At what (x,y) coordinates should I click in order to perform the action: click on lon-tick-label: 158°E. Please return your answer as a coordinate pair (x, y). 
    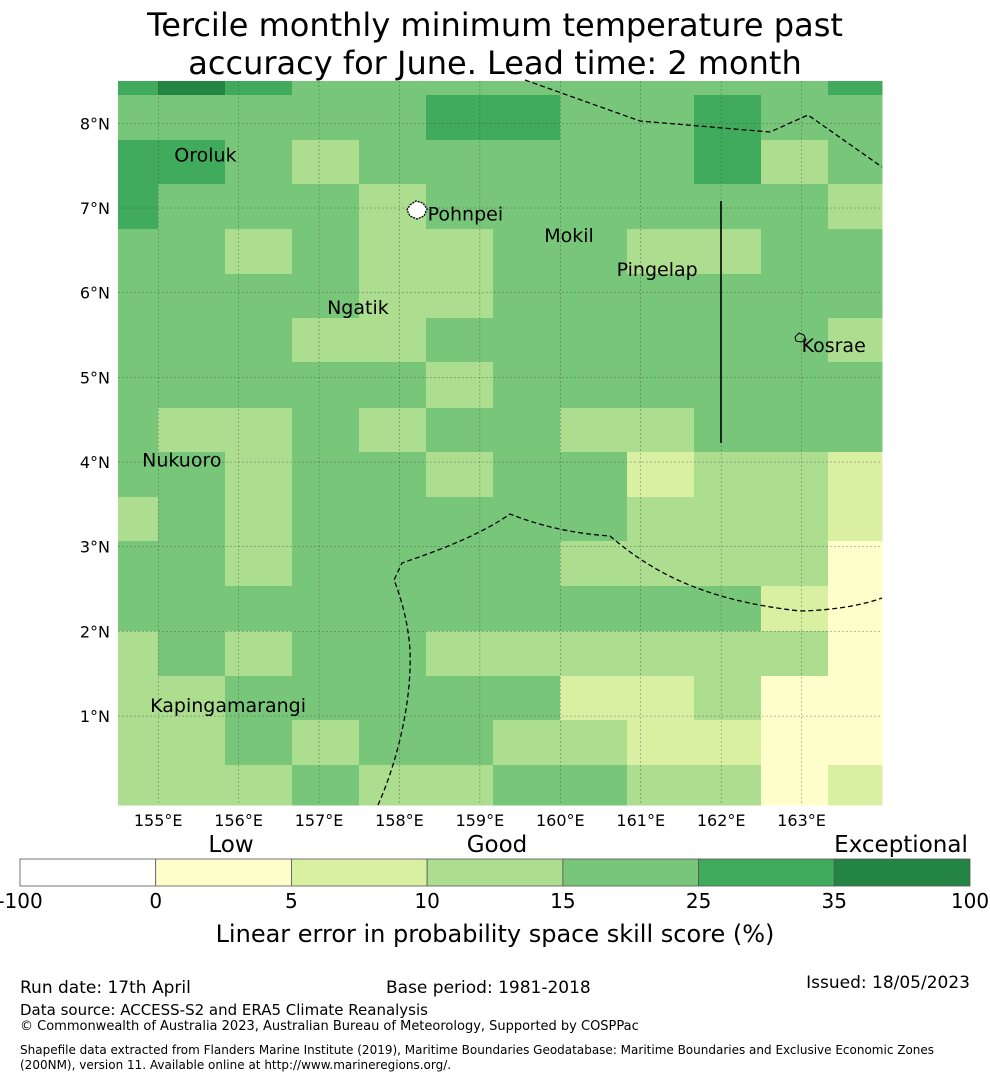
    Looking at the image, I should click on (399, 820).